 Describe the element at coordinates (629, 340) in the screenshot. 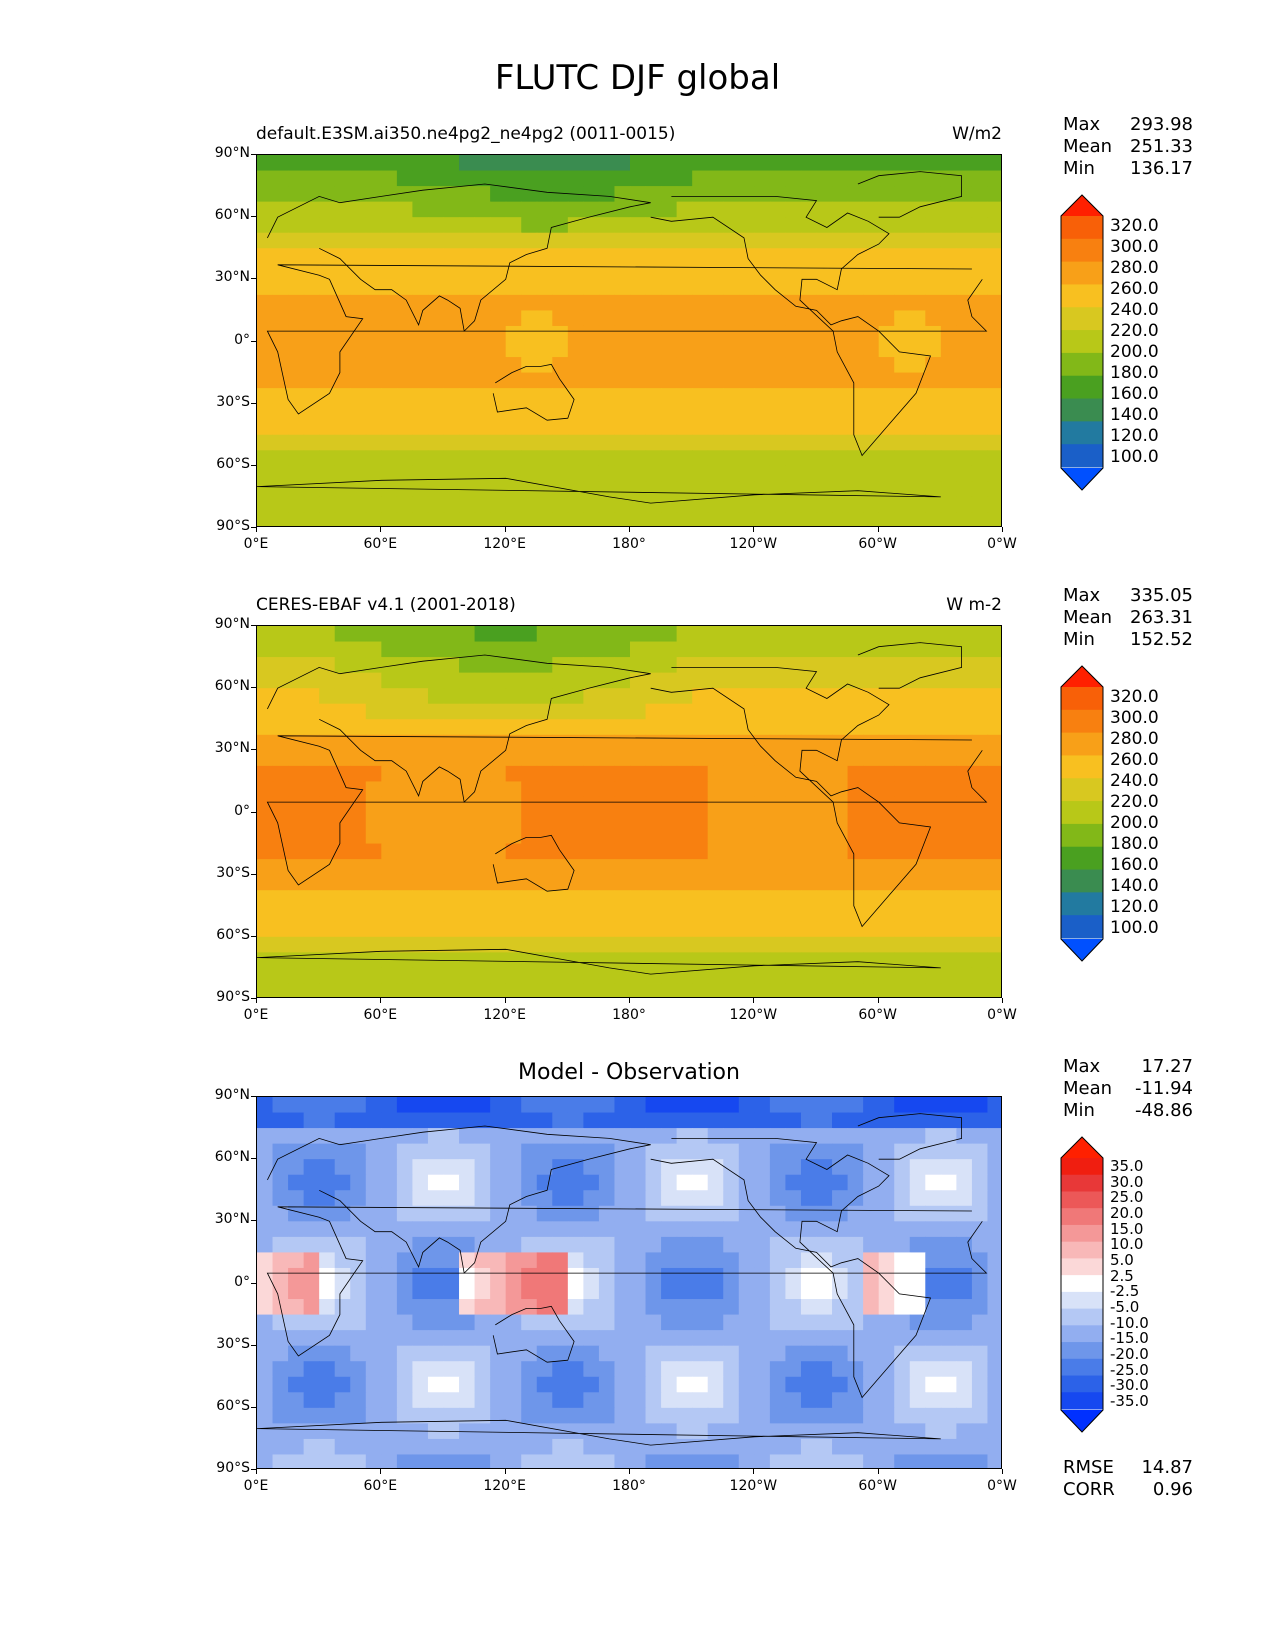

I see `heatmap-cells` at that location.